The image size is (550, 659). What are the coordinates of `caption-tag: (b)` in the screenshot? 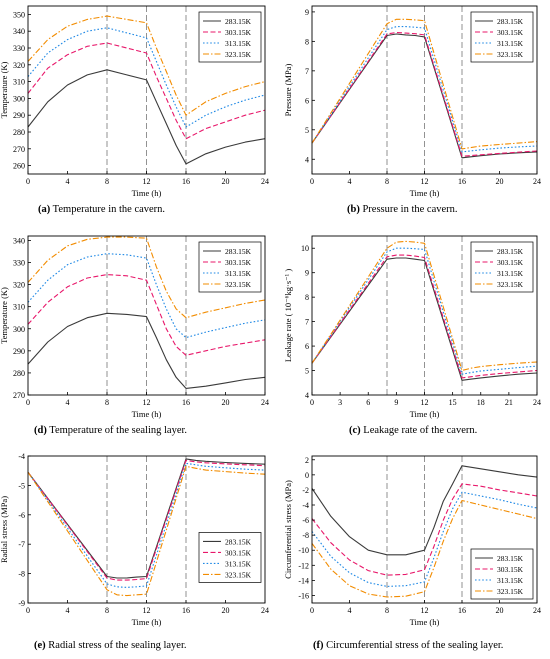 It's located at (353, 209).